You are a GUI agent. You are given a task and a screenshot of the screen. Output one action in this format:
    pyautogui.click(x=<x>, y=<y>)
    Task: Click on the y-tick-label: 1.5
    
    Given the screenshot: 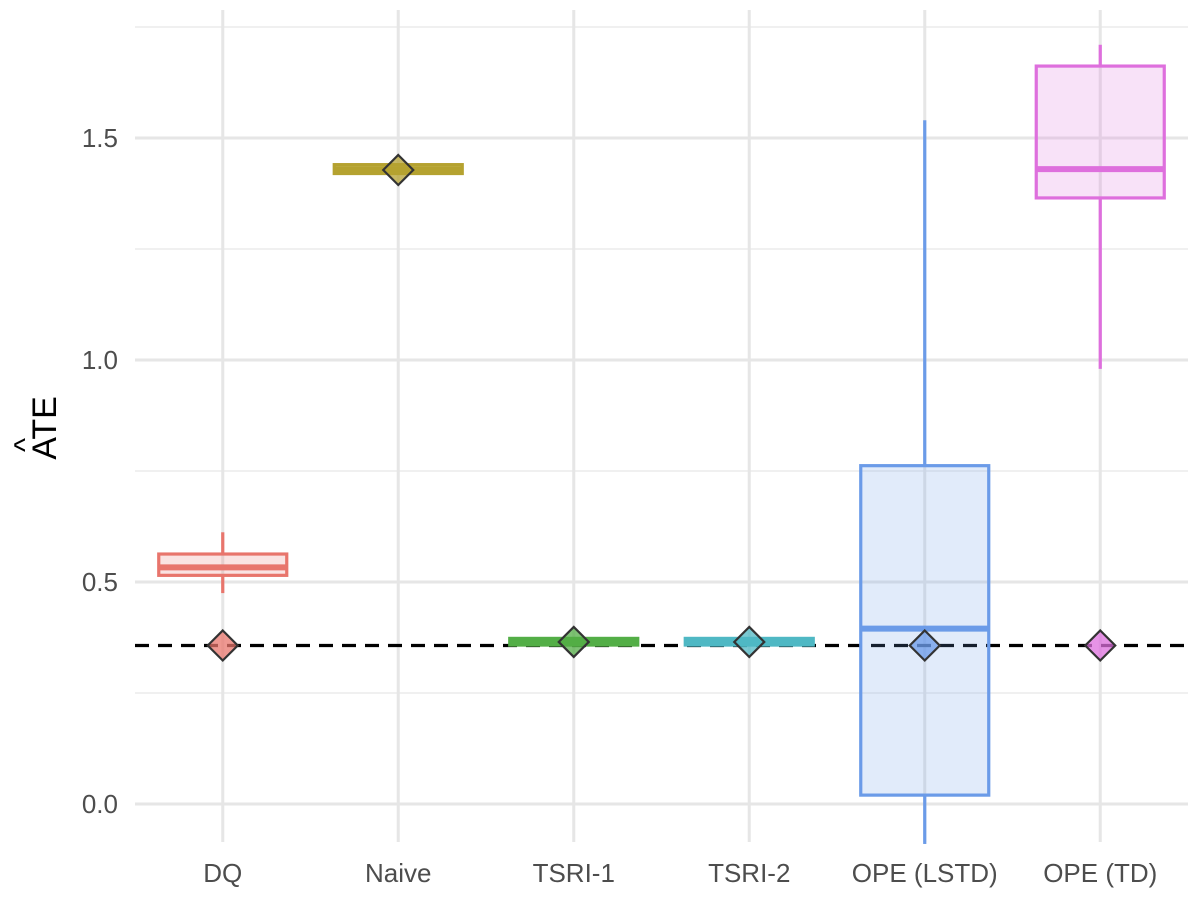 What is the action you would take?
    pyautogui.click(x=100, y=138)
    